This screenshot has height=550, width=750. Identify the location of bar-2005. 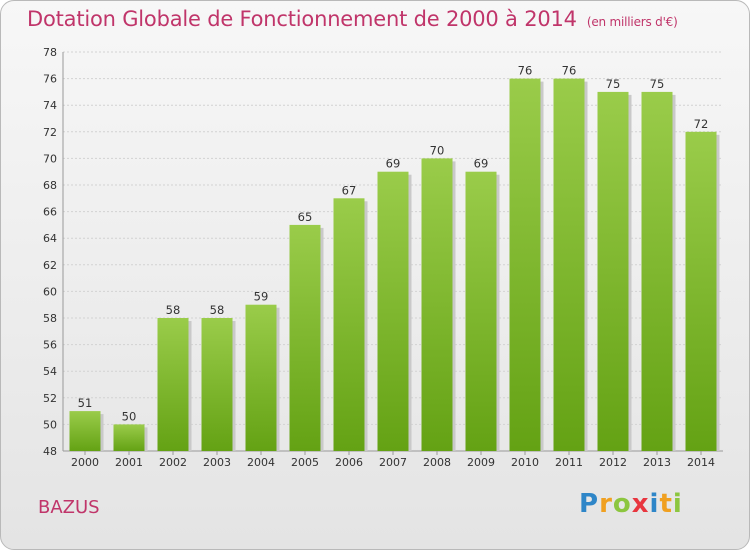
(305, 337).